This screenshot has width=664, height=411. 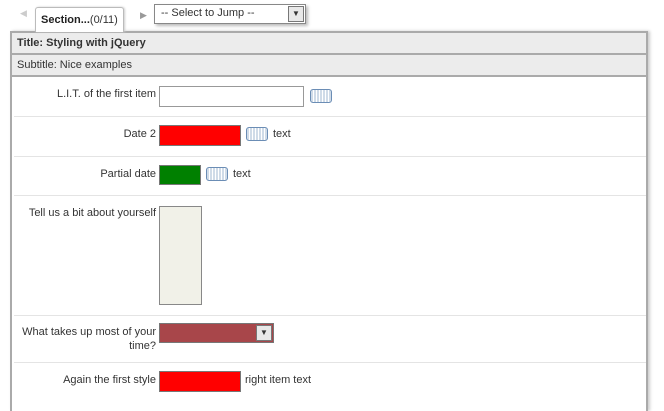 What do you see at coordinates (330, 339) in the screenshot?
I see `form-row: What takes up most of your time? ▼` at bounding box center [330, 339].